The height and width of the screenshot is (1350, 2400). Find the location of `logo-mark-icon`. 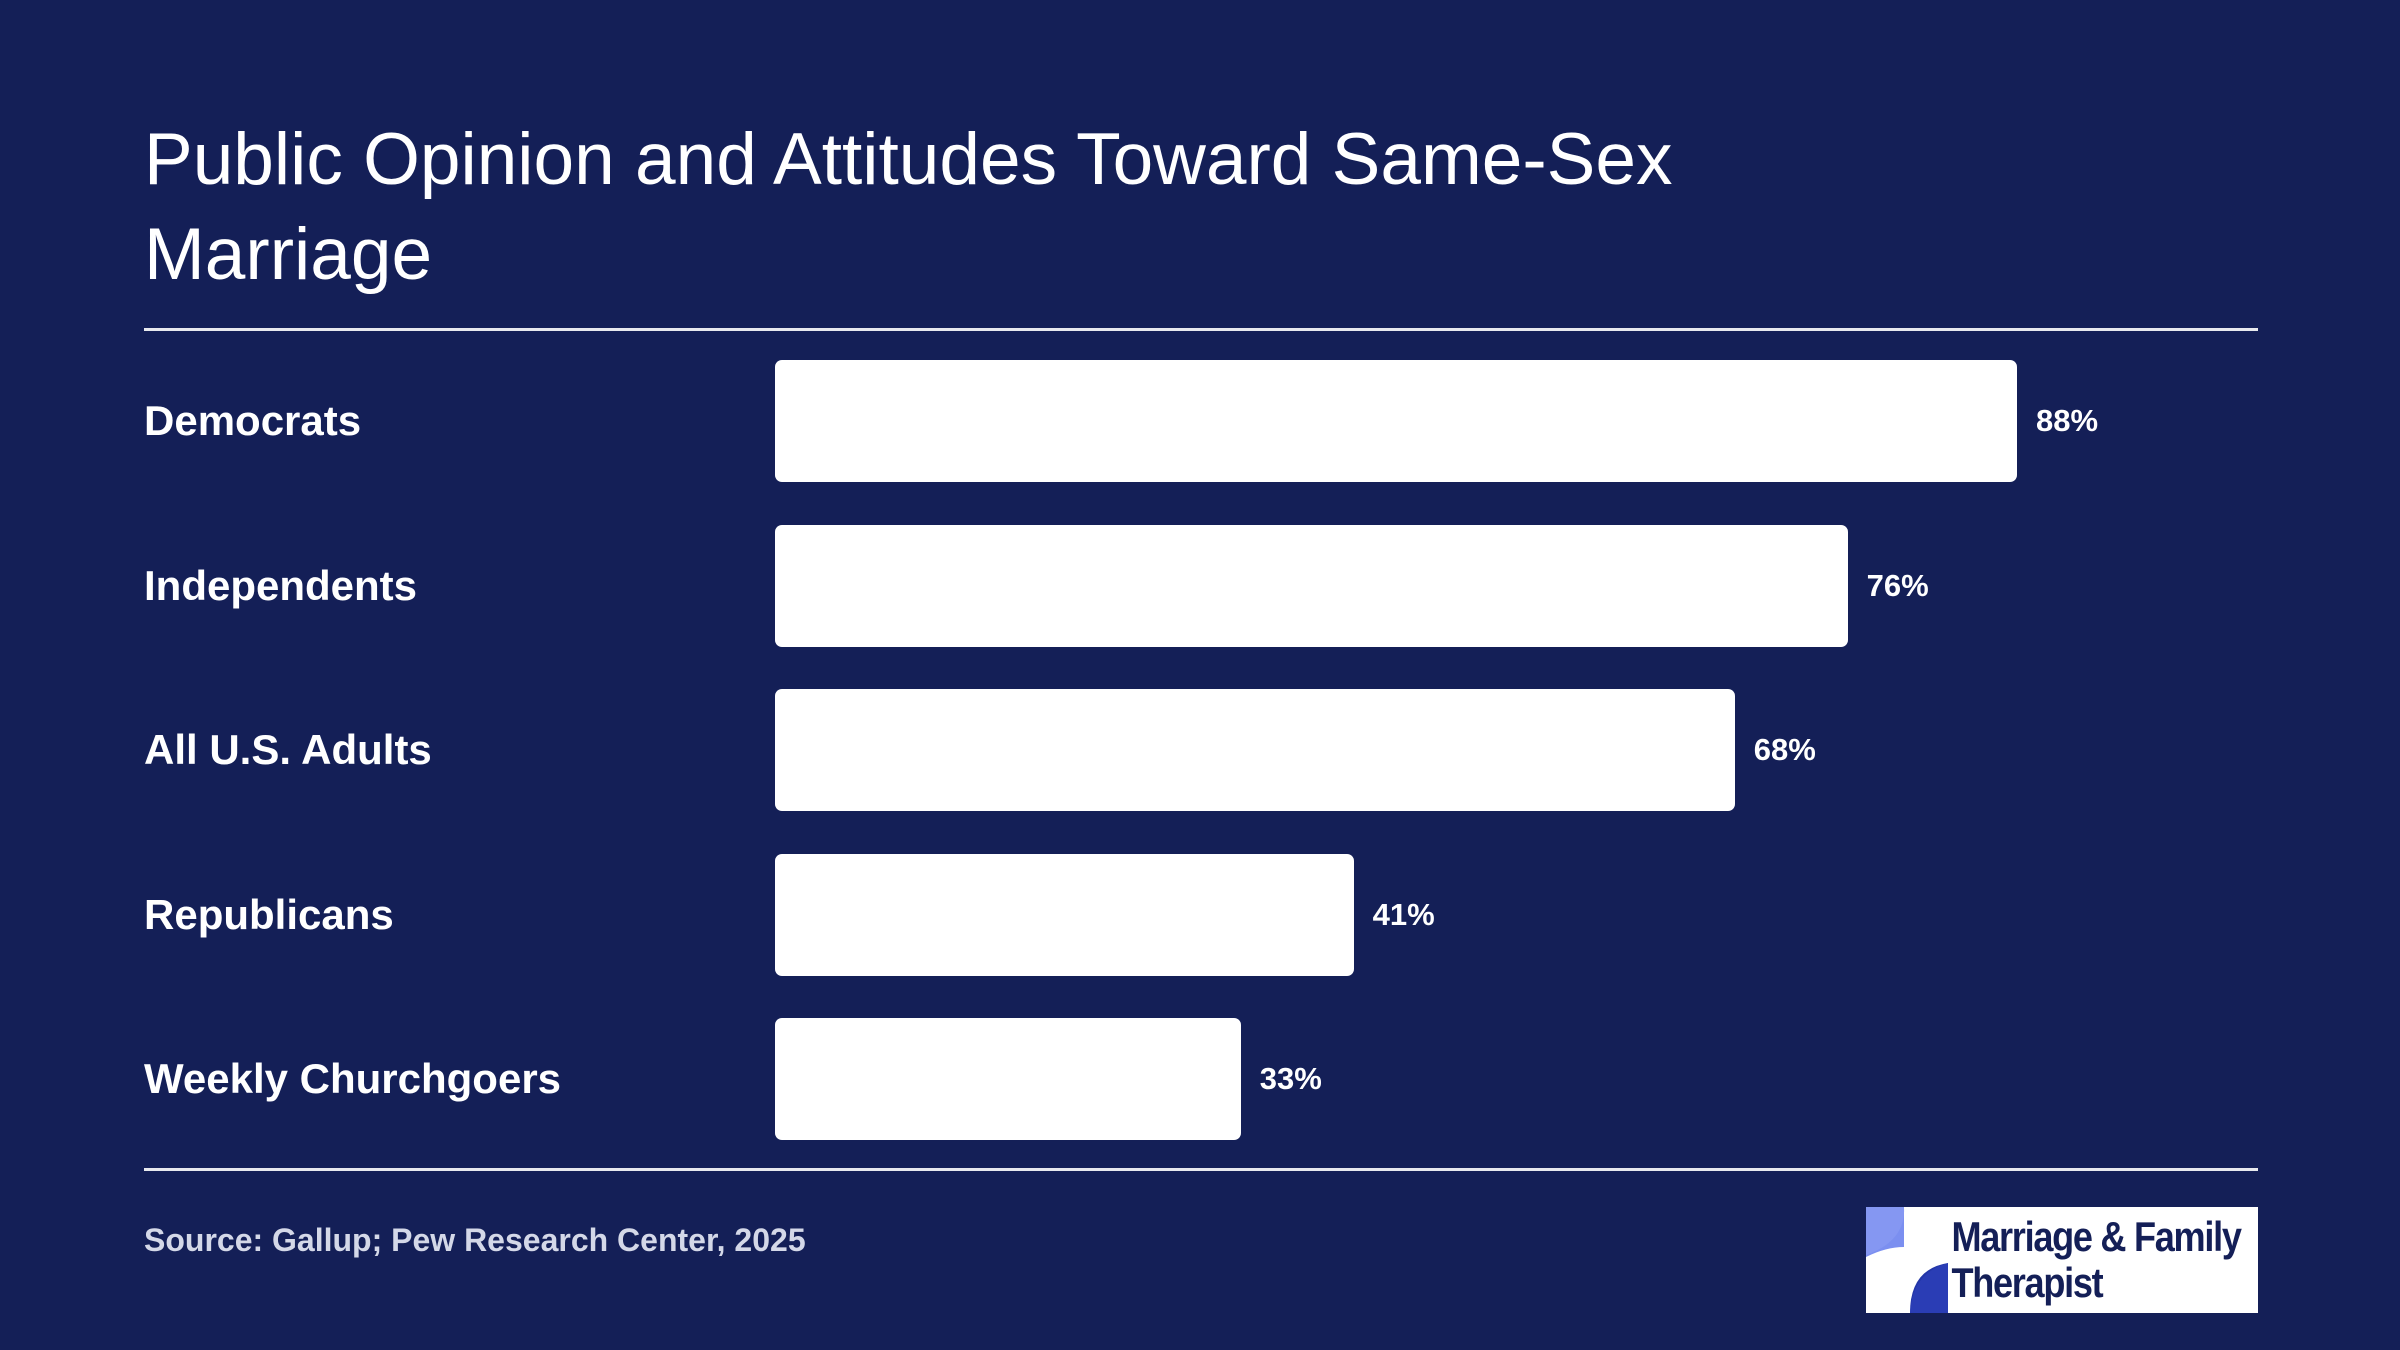

logo-mark-icon is located at coordinates (1907, 1260).